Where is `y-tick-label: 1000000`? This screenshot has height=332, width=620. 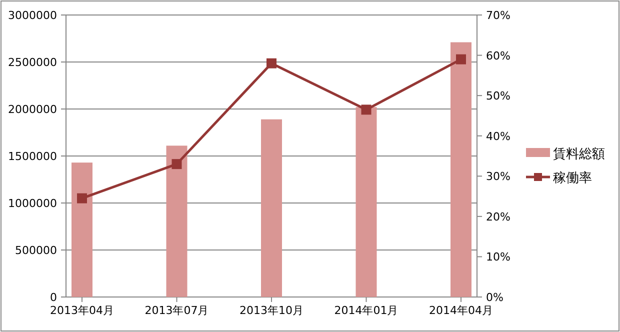 y-tick-label: 1000000 is located at coordinates (32, 203).